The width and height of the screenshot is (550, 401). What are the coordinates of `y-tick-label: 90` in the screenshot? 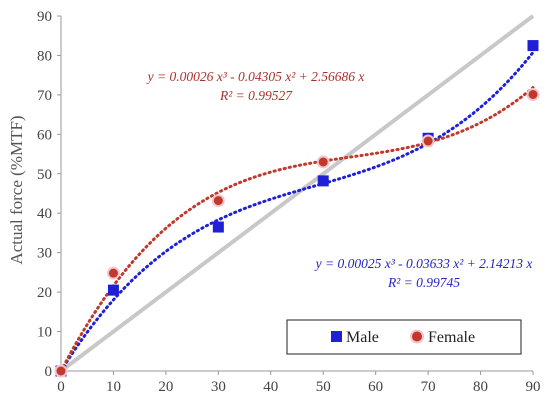 It's located at (44, 17).